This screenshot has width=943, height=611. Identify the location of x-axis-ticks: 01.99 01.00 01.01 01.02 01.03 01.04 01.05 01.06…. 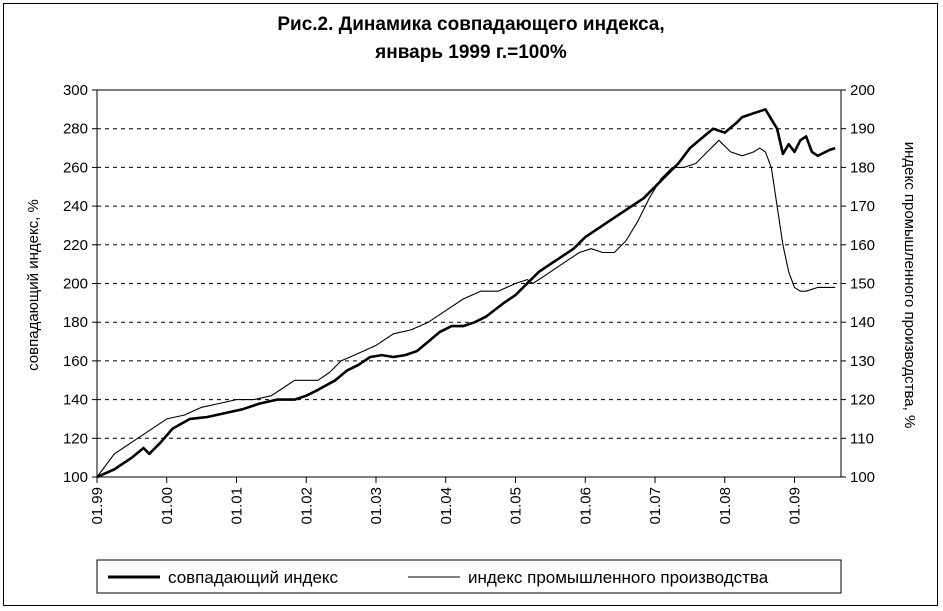
(446, 501).